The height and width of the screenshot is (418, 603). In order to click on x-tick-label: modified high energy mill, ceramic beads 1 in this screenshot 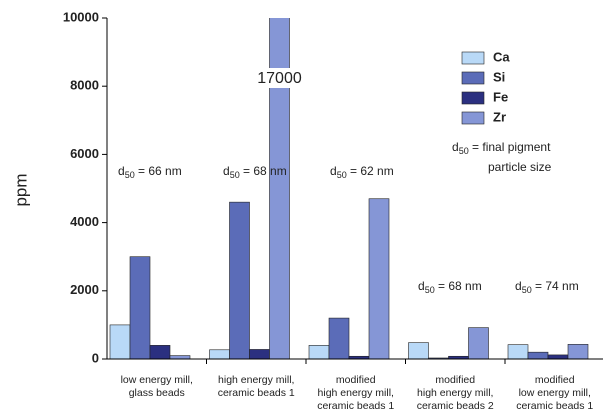, I will do `click(355, 393)`.